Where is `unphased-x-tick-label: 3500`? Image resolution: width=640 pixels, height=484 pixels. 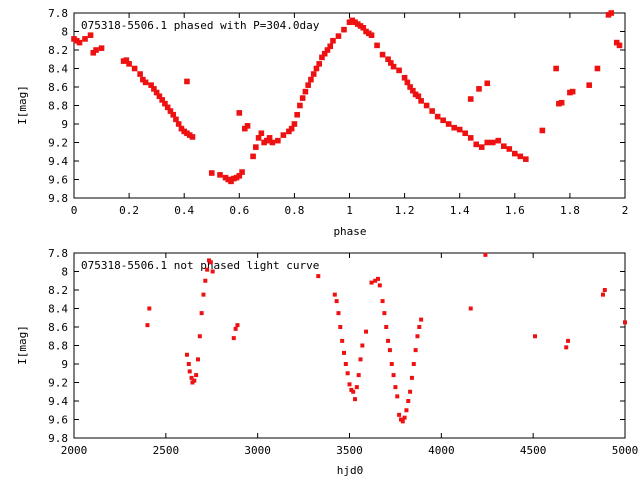 unphased-x-tick-label: 3500 is located at coordinates (349, 450).